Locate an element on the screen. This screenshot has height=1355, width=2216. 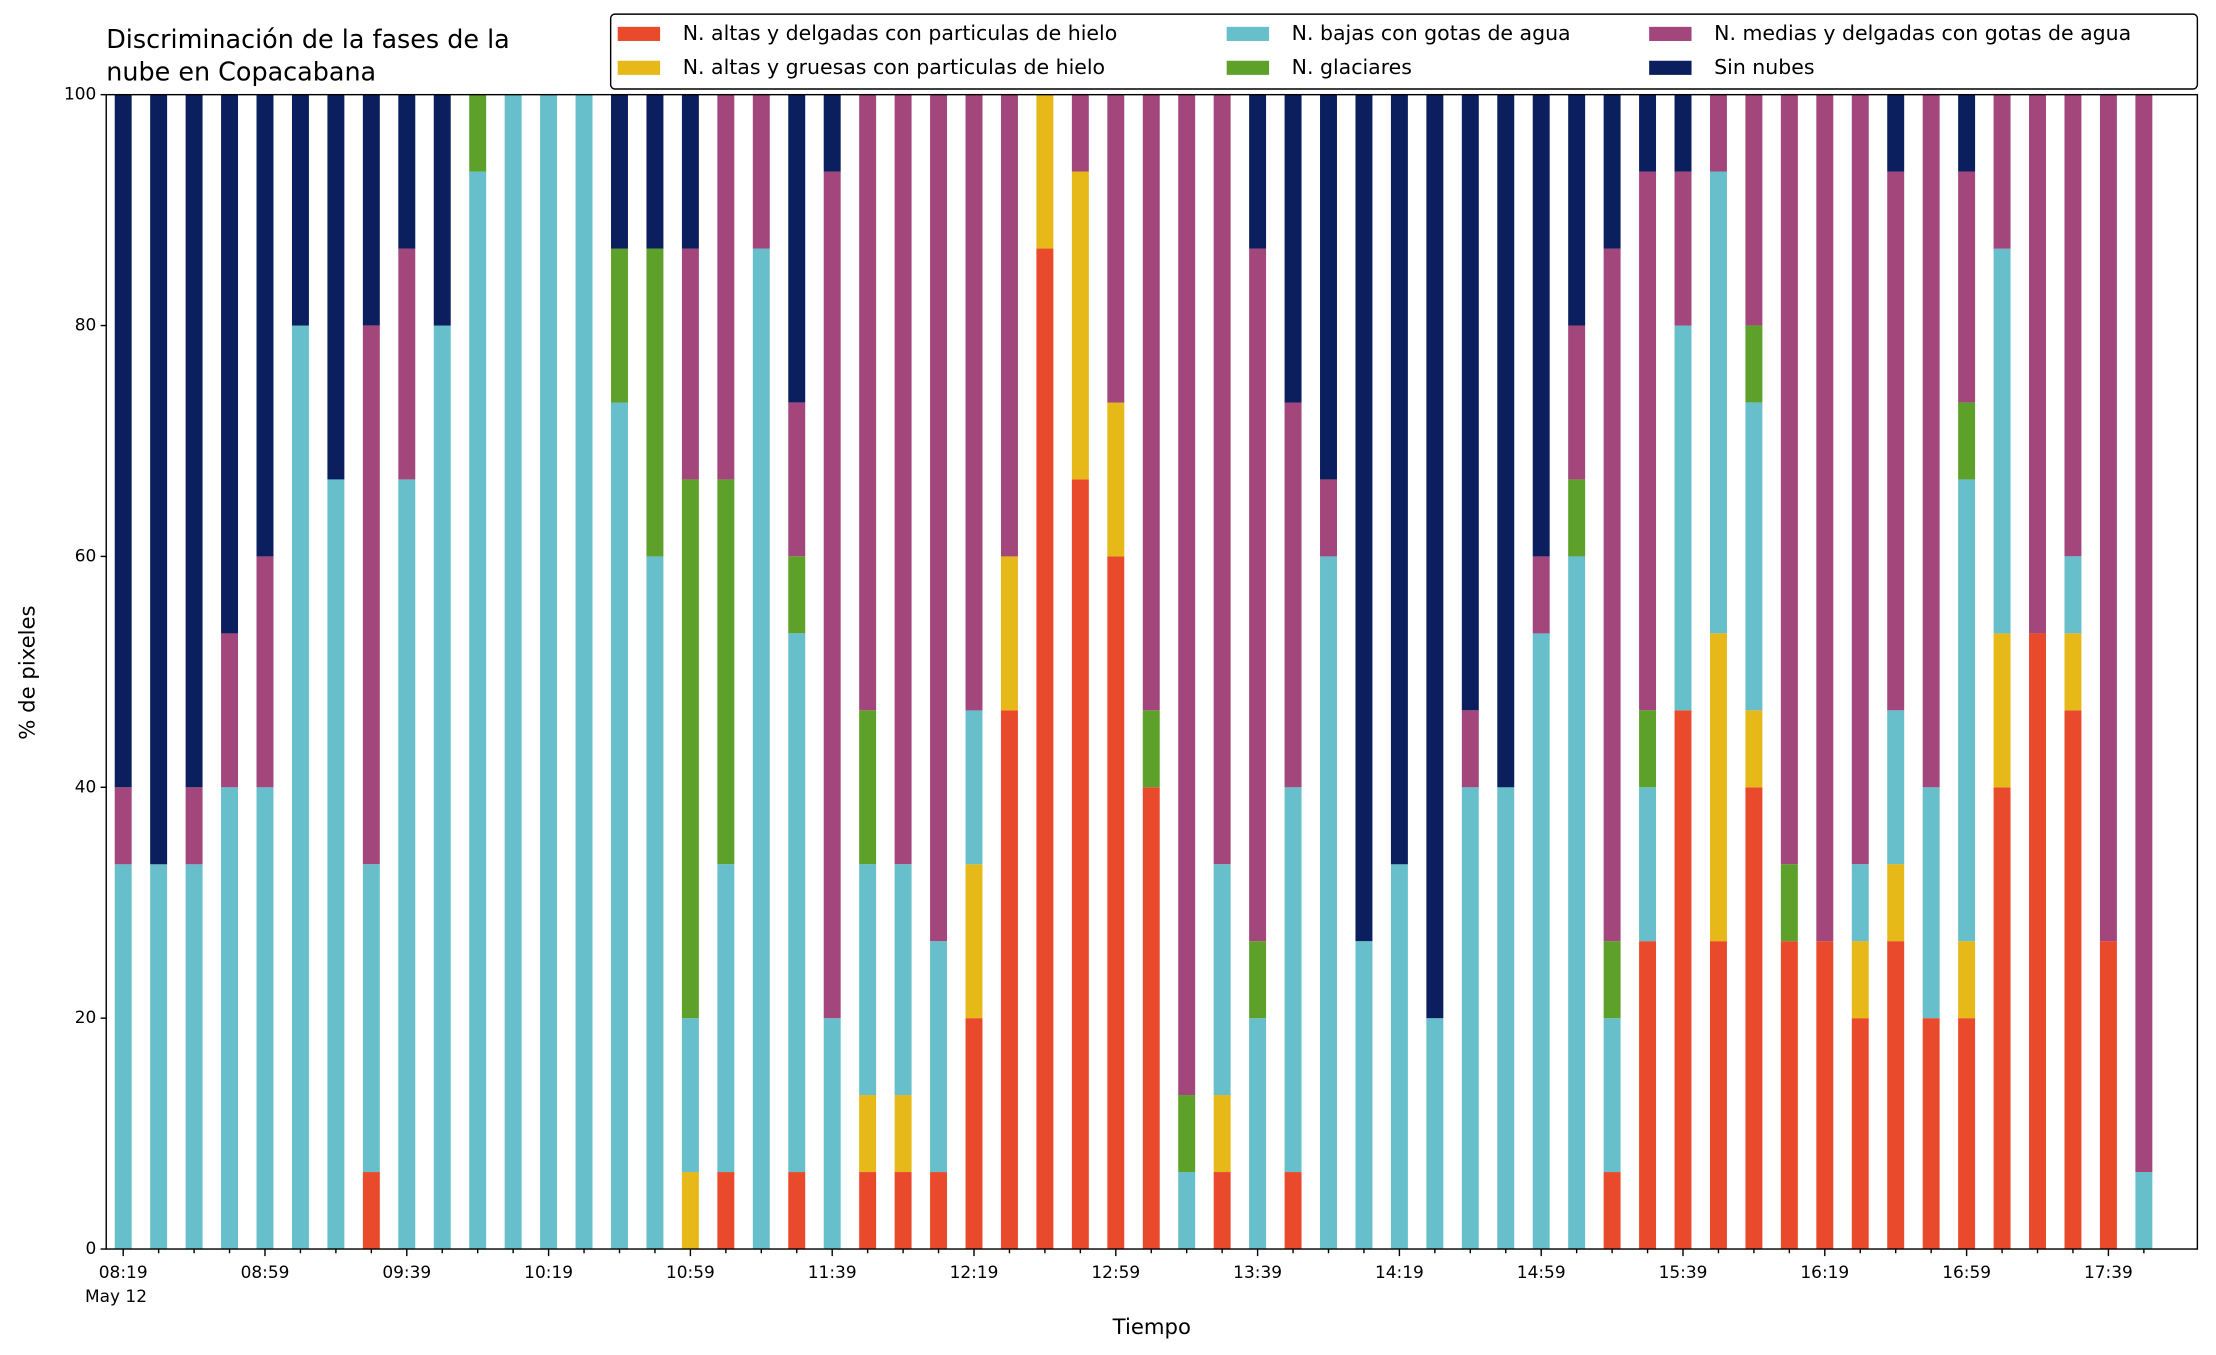
y-axis-label: % de pixeles is located at coordinates (27, 672).